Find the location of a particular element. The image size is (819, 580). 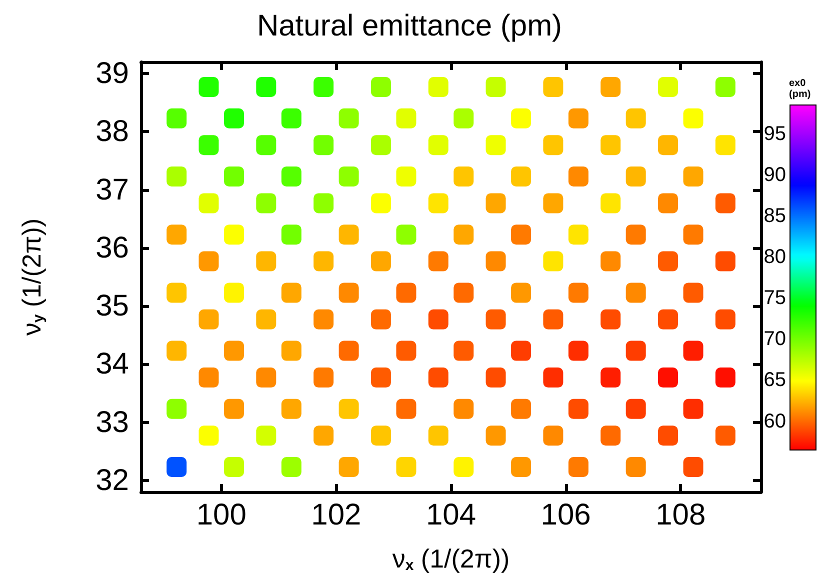

color-bar-label: 65 is located at coordinates (775, 380).